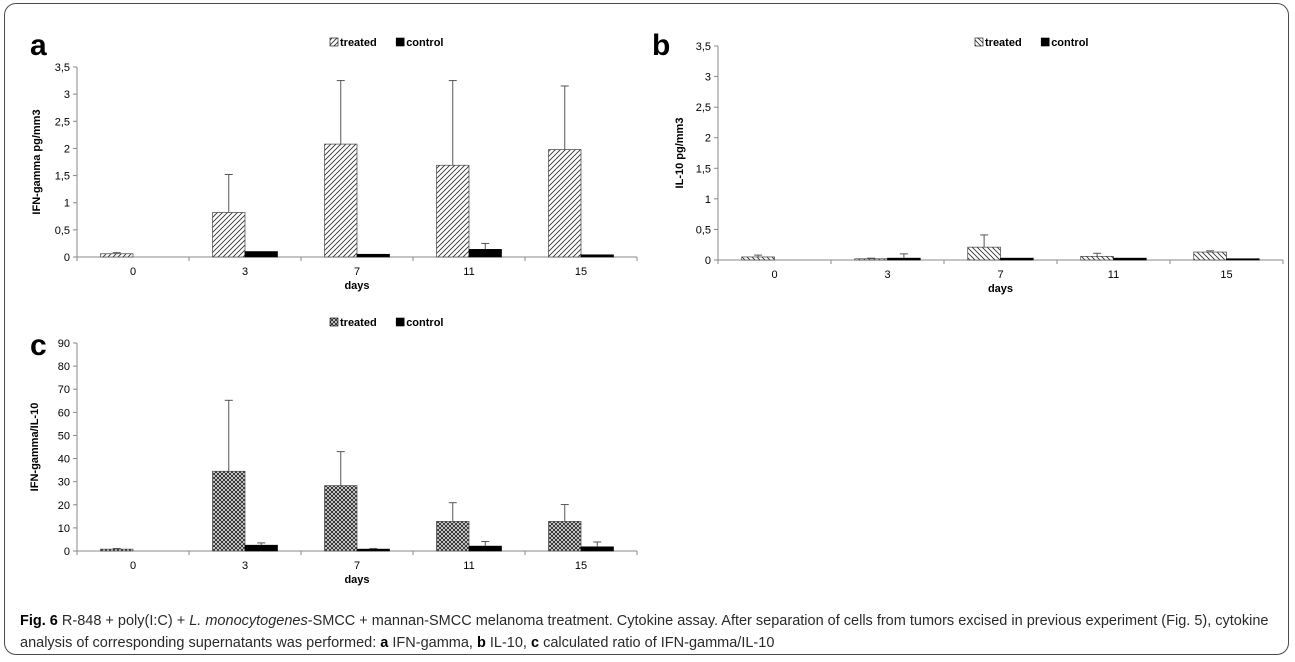  Describe the element at coordinates (67, 552) in the screenshot. I see `y-tick-label-c: 0` at that location.